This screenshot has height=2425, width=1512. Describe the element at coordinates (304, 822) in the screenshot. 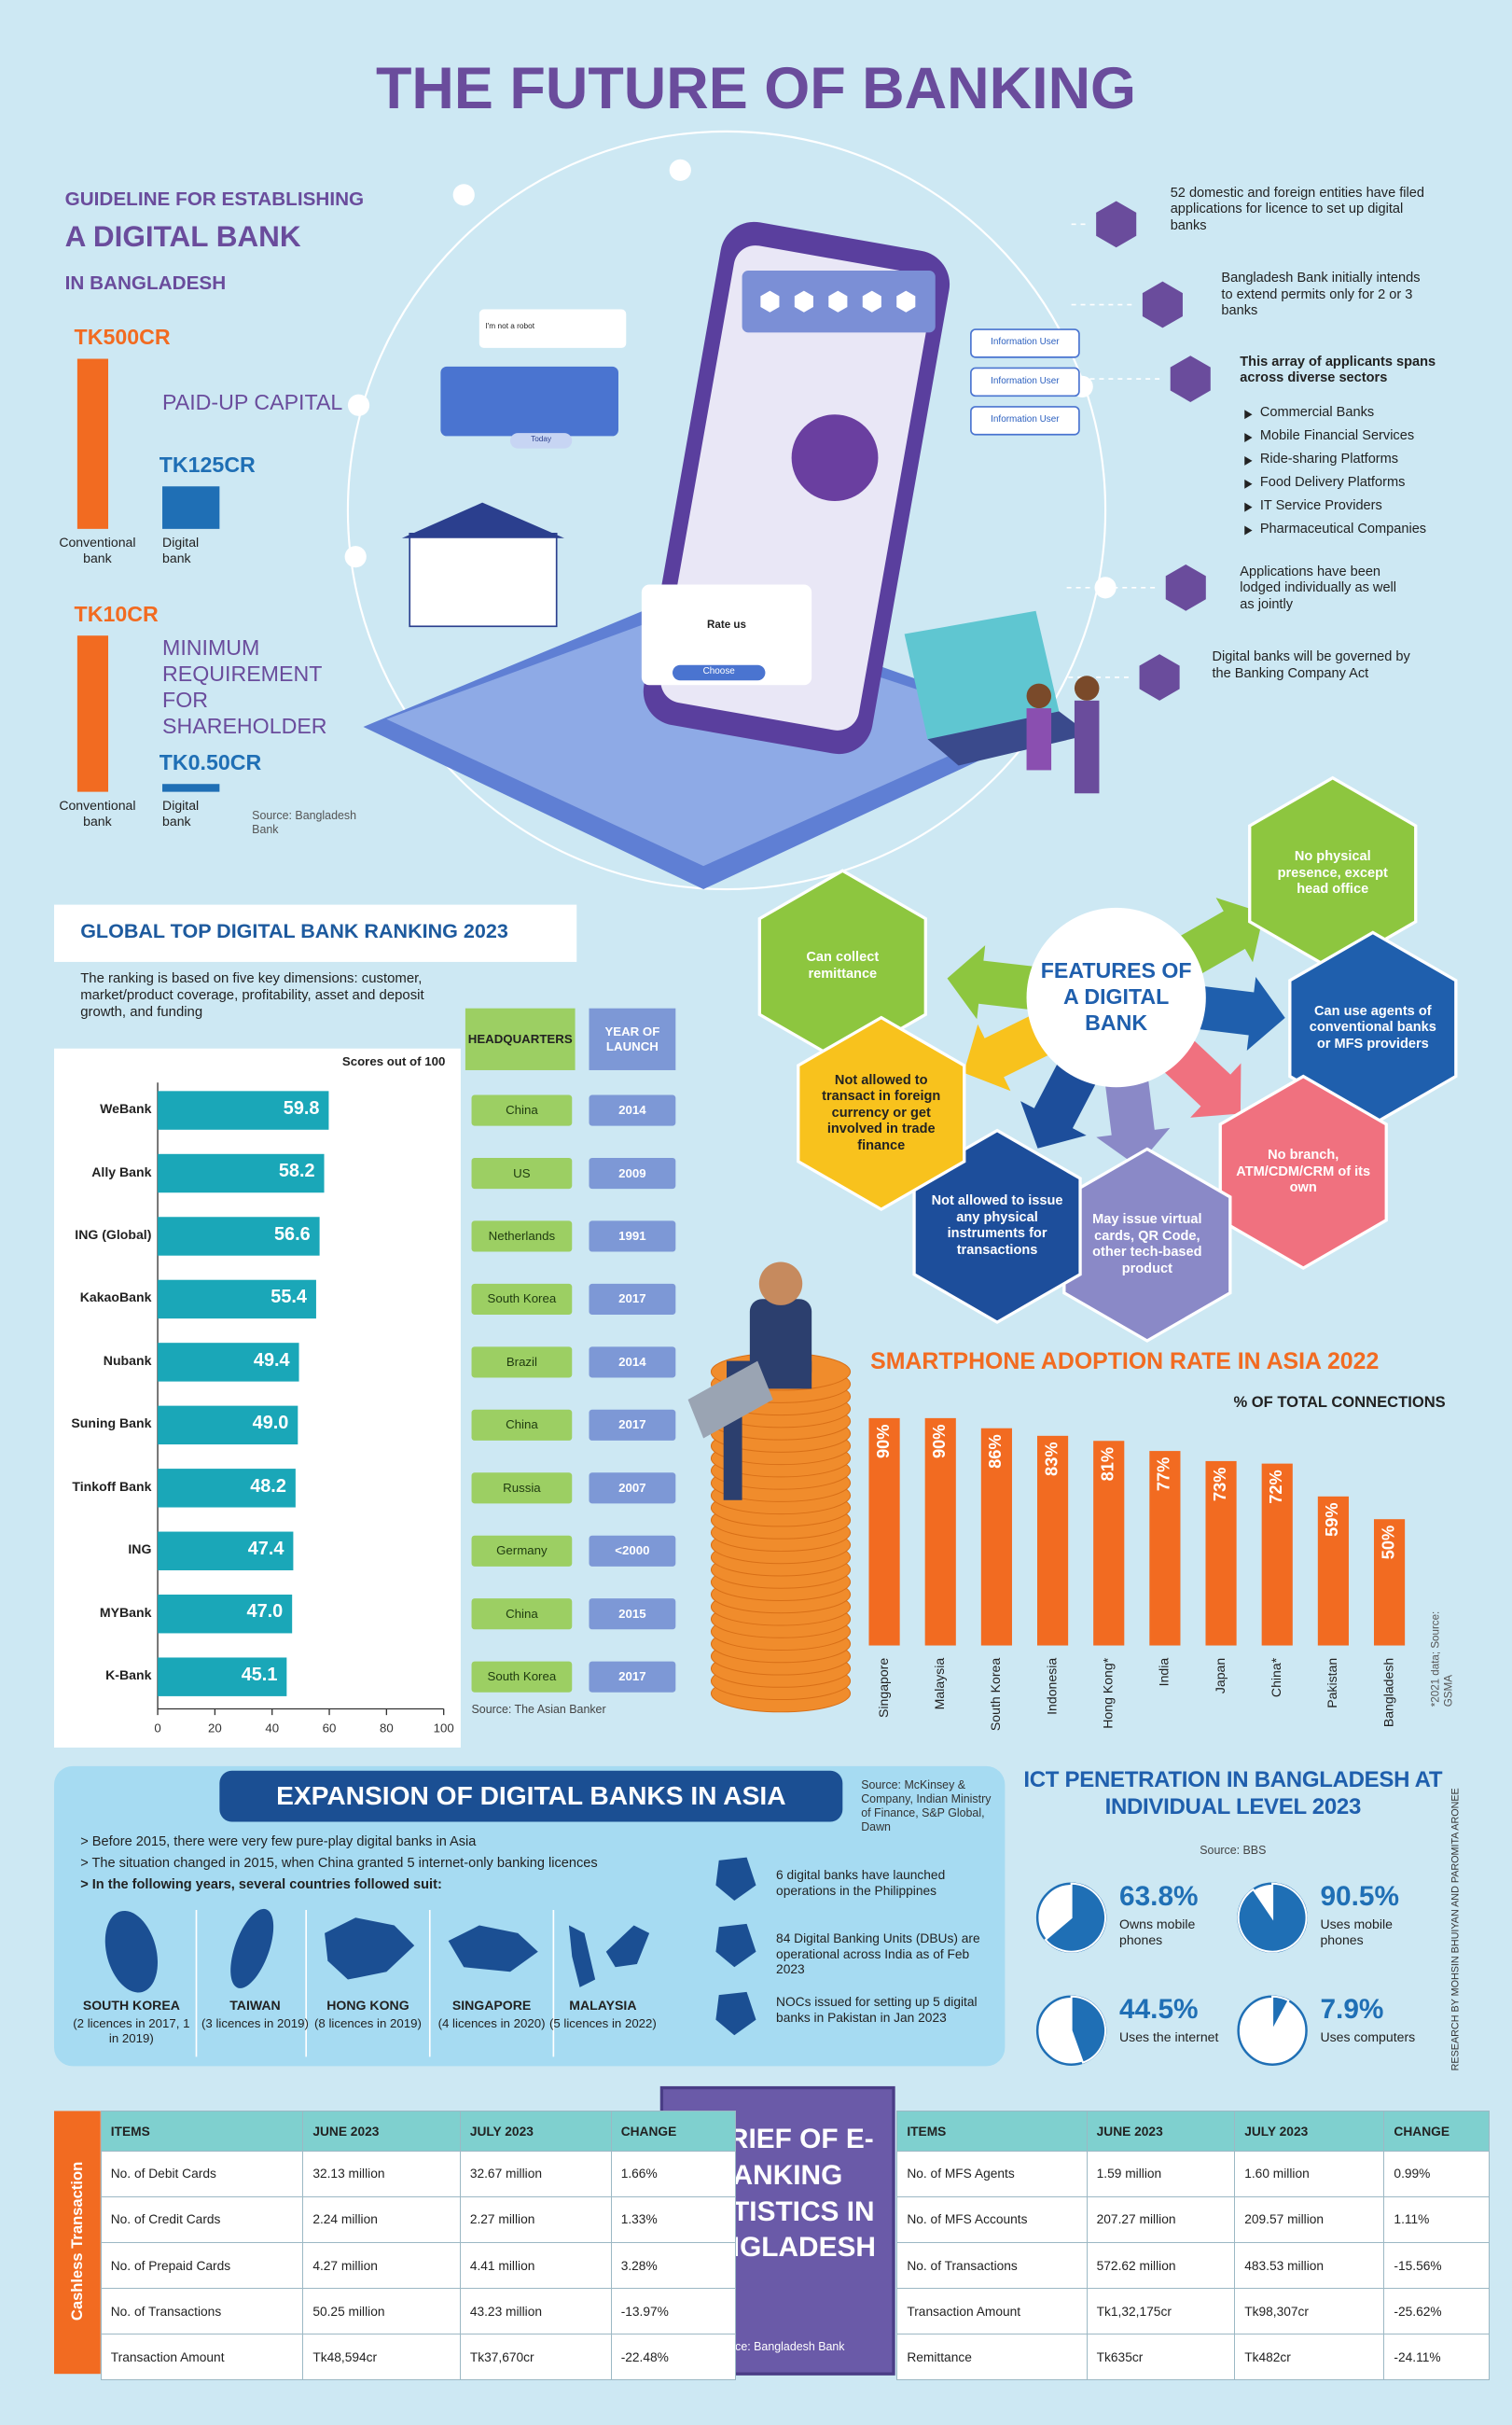

I see `source: Source: Bangladesh Bank` at that location.